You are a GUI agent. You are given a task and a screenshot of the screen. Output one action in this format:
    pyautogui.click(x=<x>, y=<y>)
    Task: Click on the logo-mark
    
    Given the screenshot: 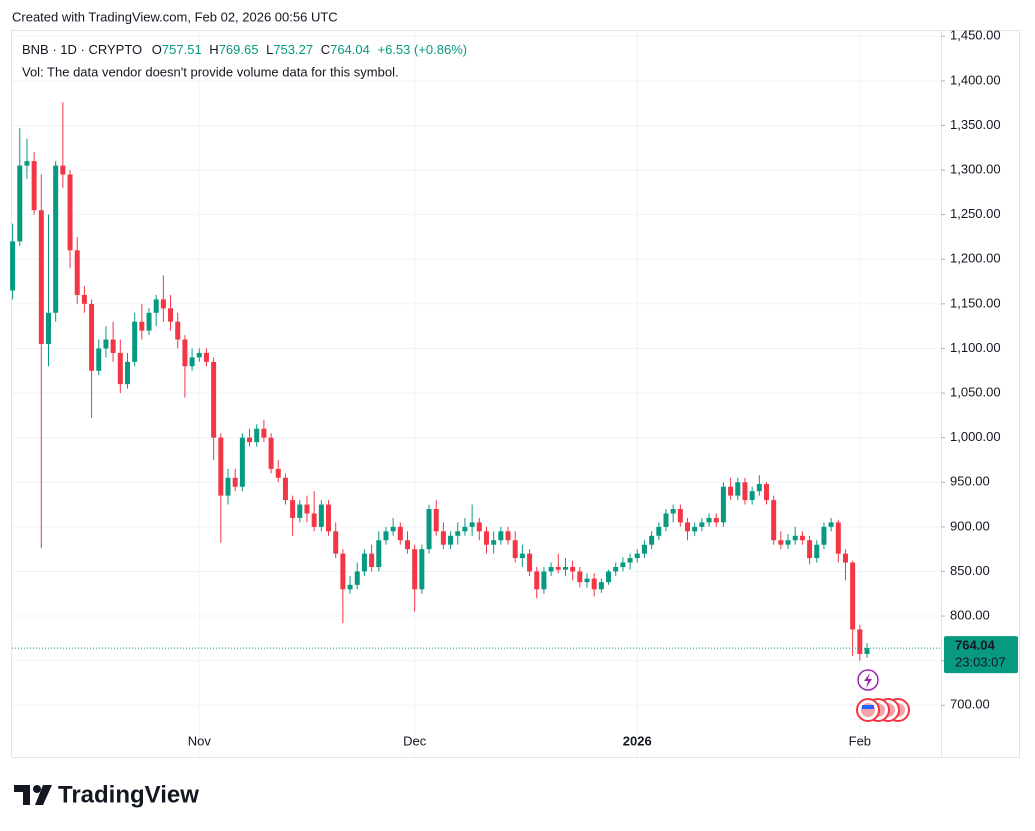 What is the action you would take?
    pyautogui.click(x=22, y=795)
    